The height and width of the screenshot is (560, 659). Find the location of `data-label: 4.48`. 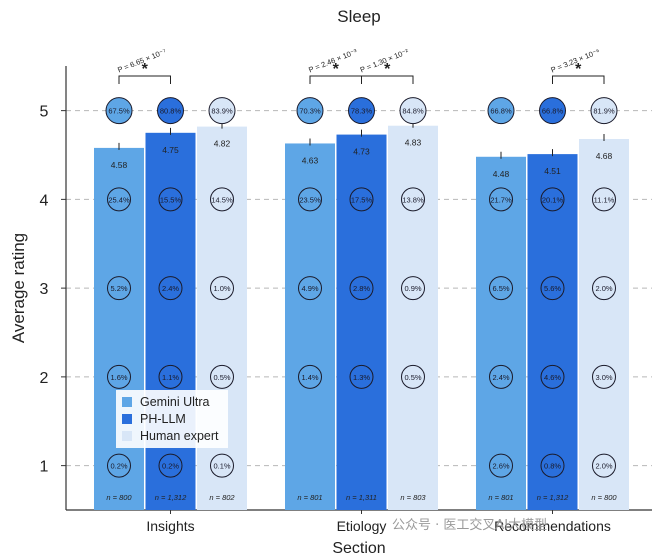

data-label: 4.48 is located at coordinates (501, 174).